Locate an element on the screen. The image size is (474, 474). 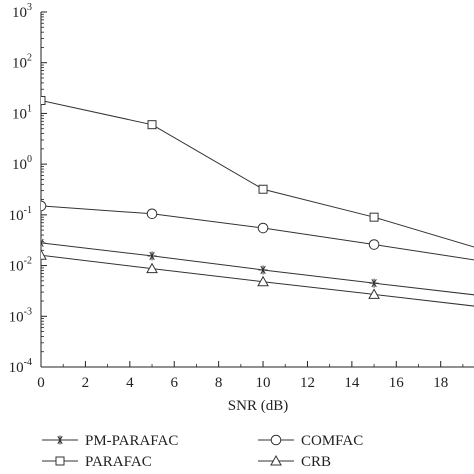
y-tick-label: 10³ is located at coordinates (22, 11).